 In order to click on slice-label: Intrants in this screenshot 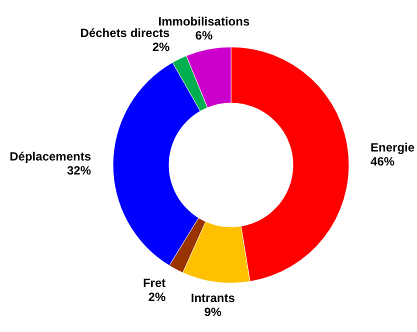, I will do `click(213, 297)`.